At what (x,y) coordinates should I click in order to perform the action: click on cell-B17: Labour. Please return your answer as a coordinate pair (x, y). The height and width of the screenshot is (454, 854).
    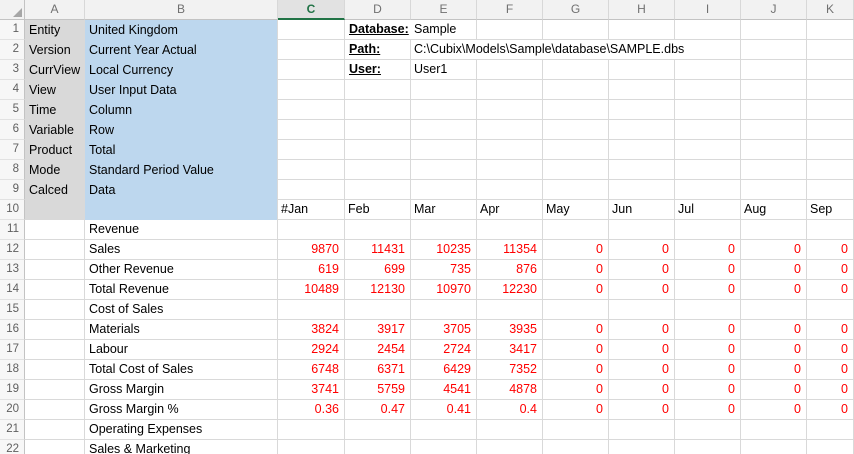
    Looking at the image, I should click on (181, 350).